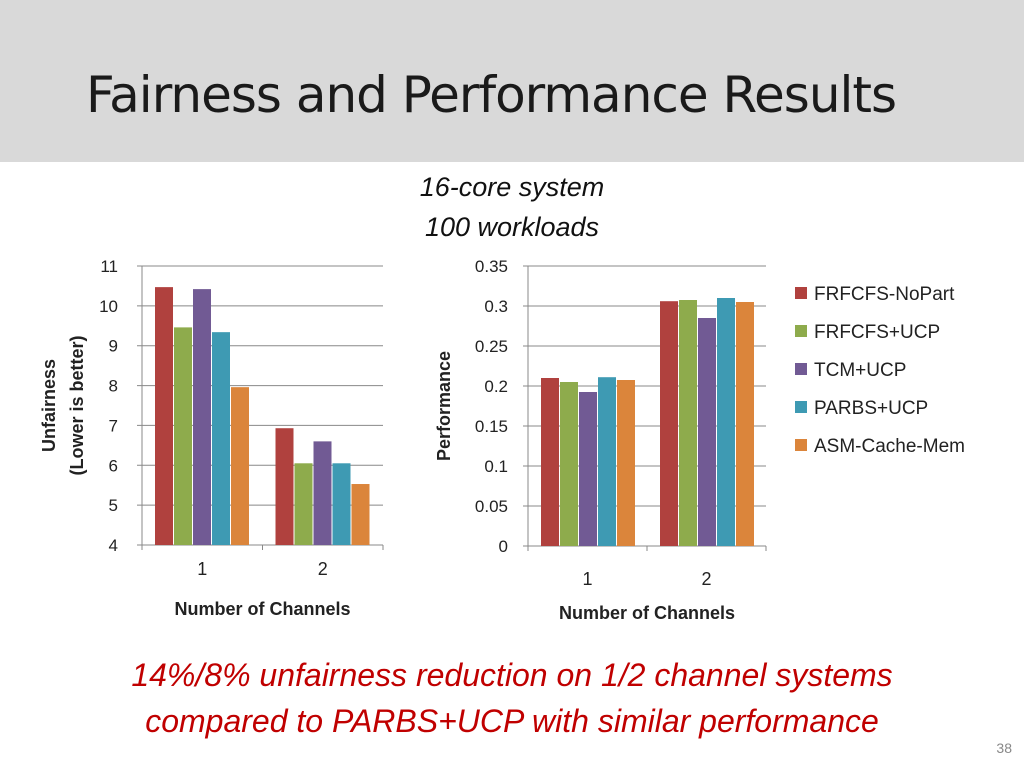 The height and width of the screenshot is (768, 1024). Describe the element at coordinates (877, 332) in the screenshot. I see `legend-label: FRFCFS+UCP` at that location.